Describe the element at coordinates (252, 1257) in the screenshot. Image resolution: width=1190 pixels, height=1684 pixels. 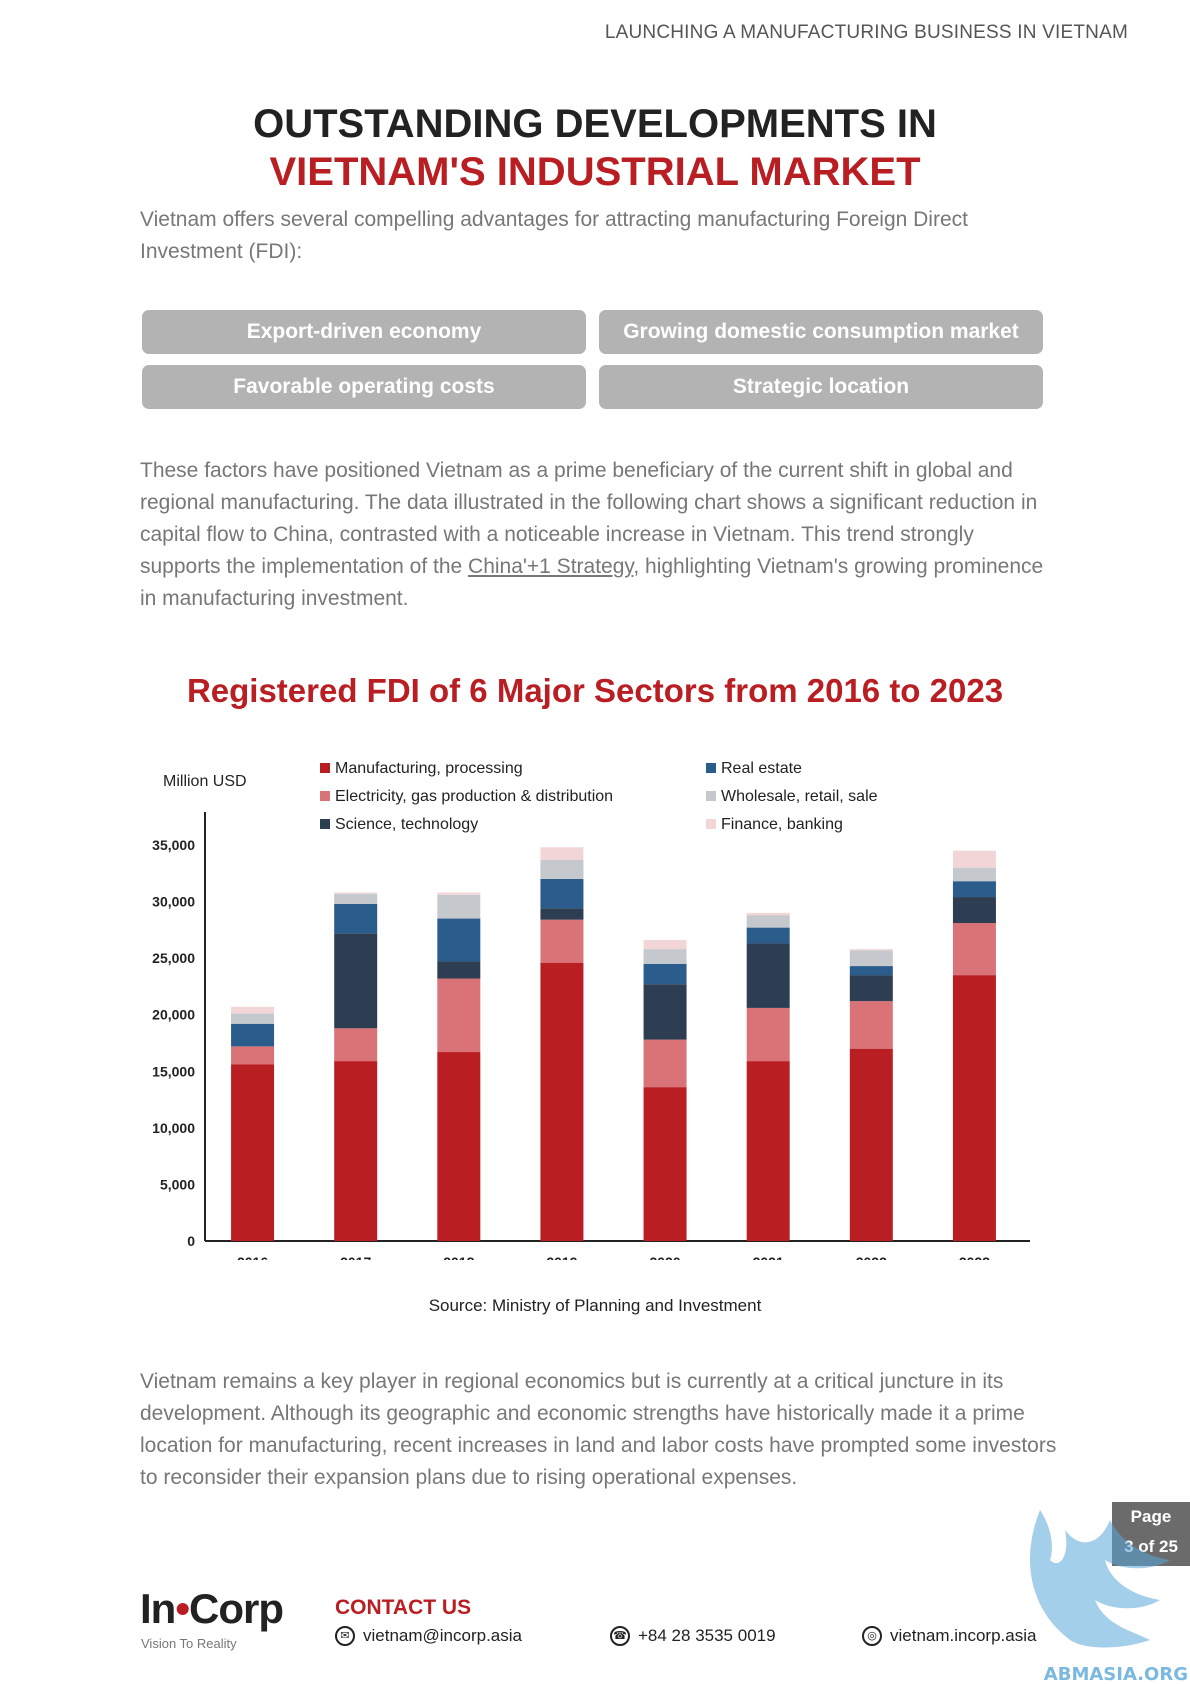
I see `x-tick-label: 2016` at that location.